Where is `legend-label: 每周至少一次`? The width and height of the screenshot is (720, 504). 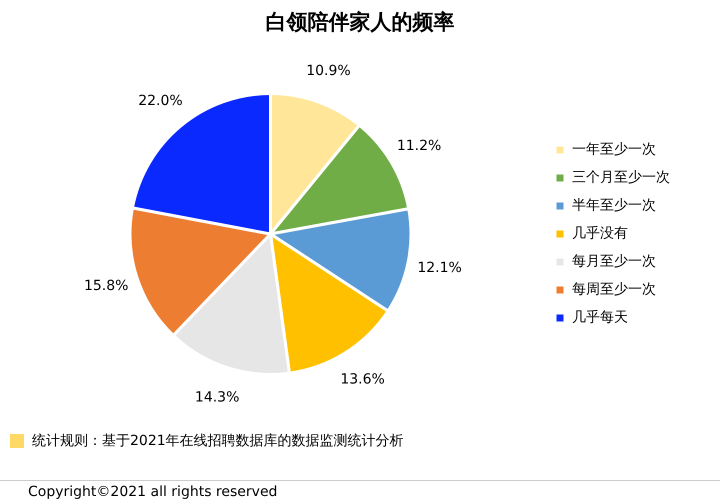 legend-label: 每周至少一次 is located at coordinates (614, 290).